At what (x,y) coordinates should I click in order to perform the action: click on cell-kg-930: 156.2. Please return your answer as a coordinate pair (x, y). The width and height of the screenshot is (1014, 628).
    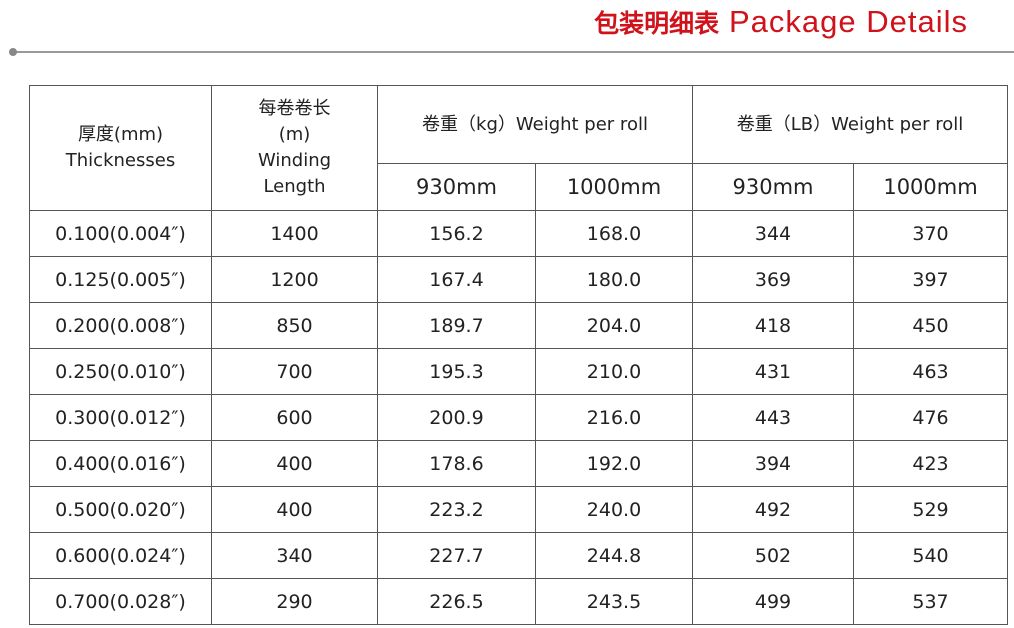
    Looking at the image, I should click on (456, 233).